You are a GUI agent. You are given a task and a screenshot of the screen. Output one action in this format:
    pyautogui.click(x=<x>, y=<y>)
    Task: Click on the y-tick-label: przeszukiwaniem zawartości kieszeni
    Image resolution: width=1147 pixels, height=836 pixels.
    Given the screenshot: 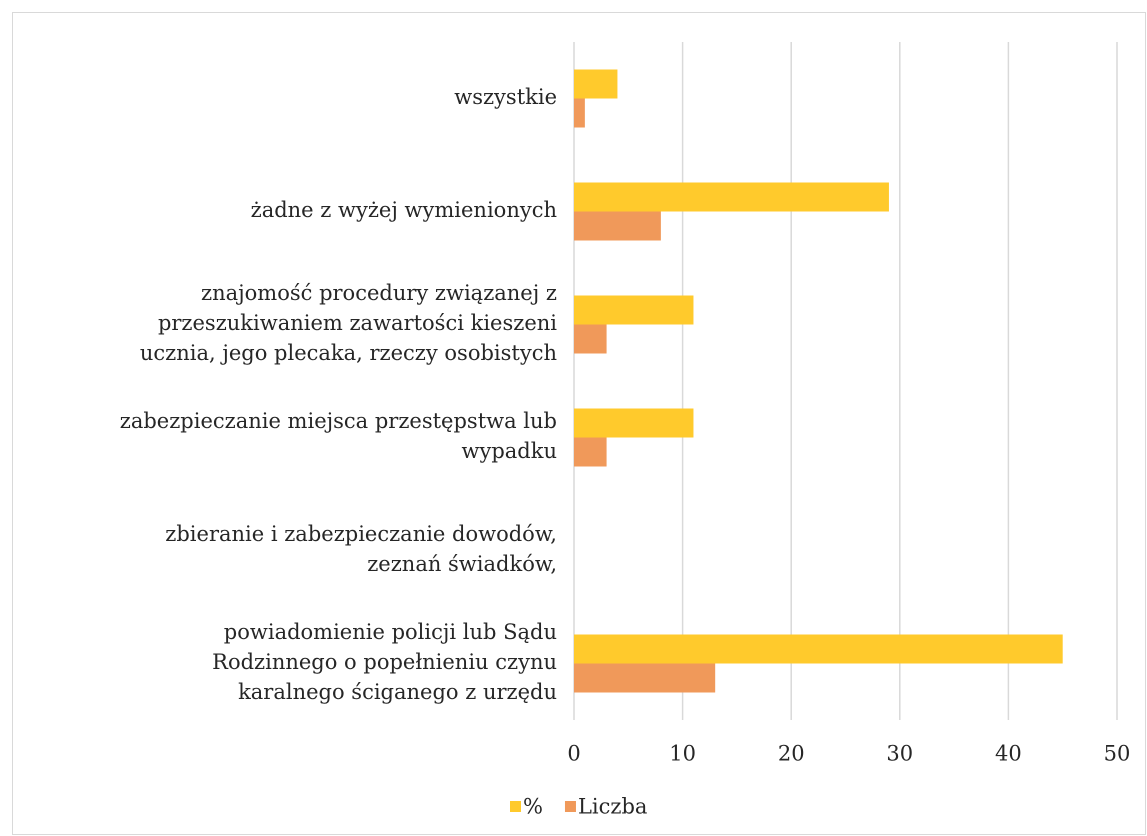 What is the action you would take?
    pyautogui.click(x=357, y=323)
    